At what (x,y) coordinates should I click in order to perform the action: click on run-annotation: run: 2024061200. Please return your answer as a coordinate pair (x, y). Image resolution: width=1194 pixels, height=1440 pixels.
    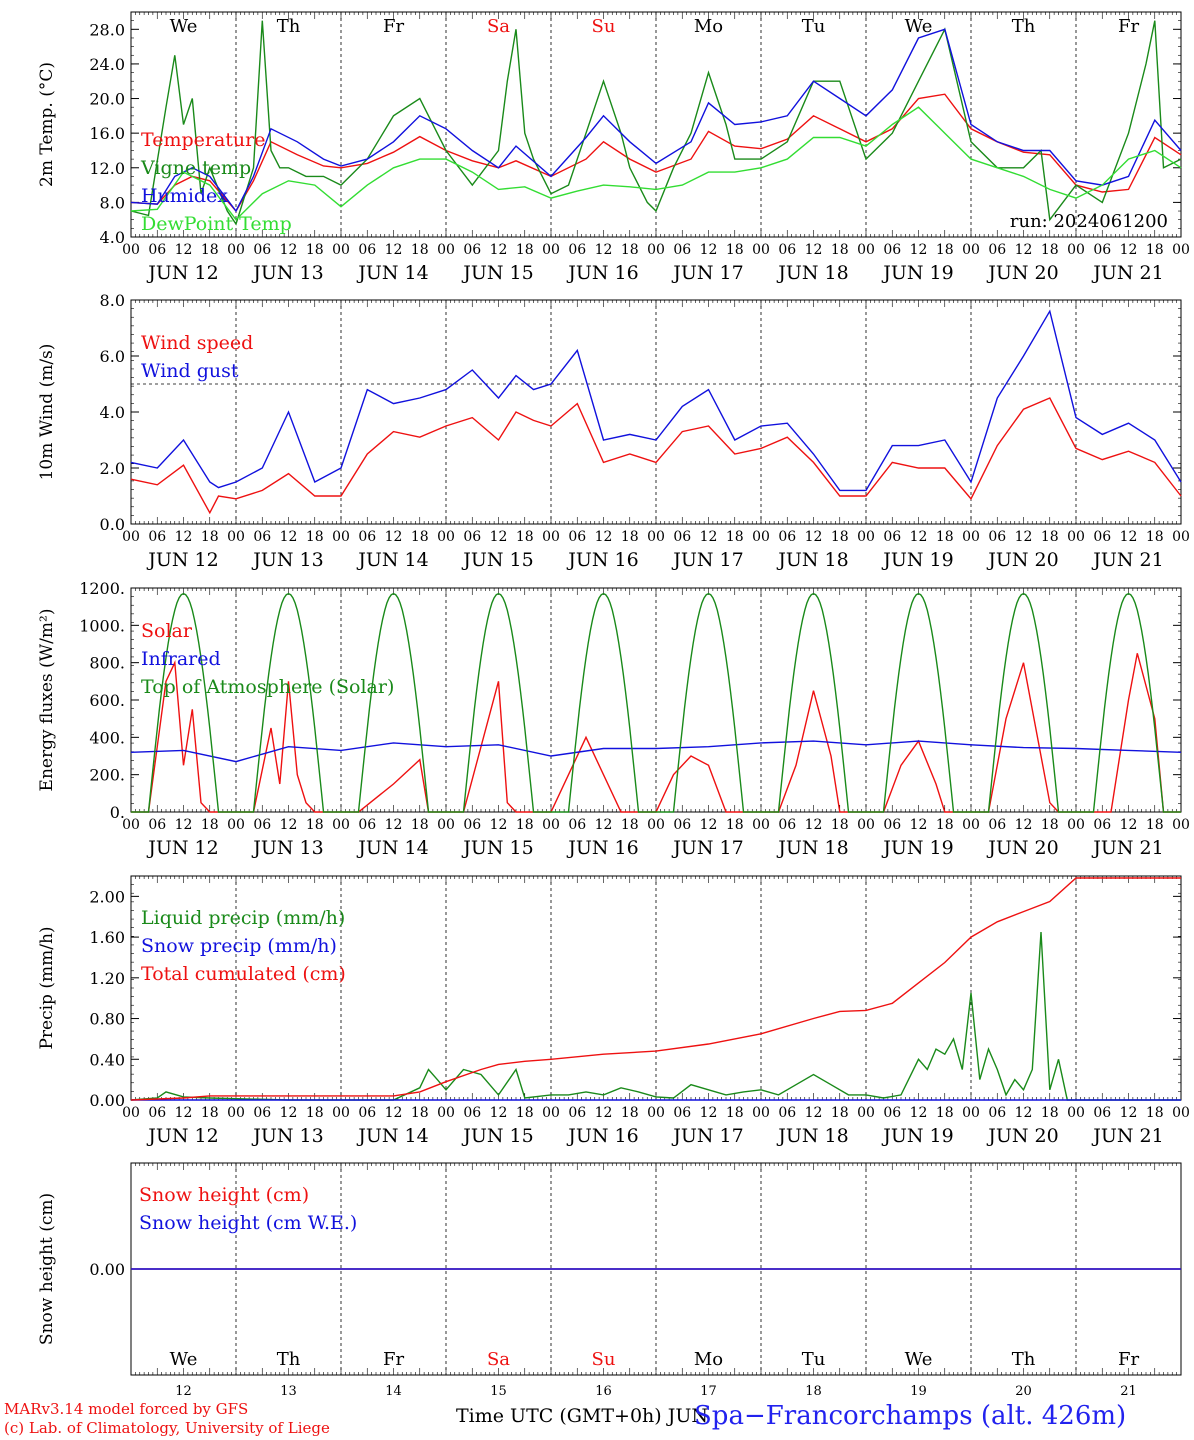
    Looking at the image, I should click on (1089, 221).